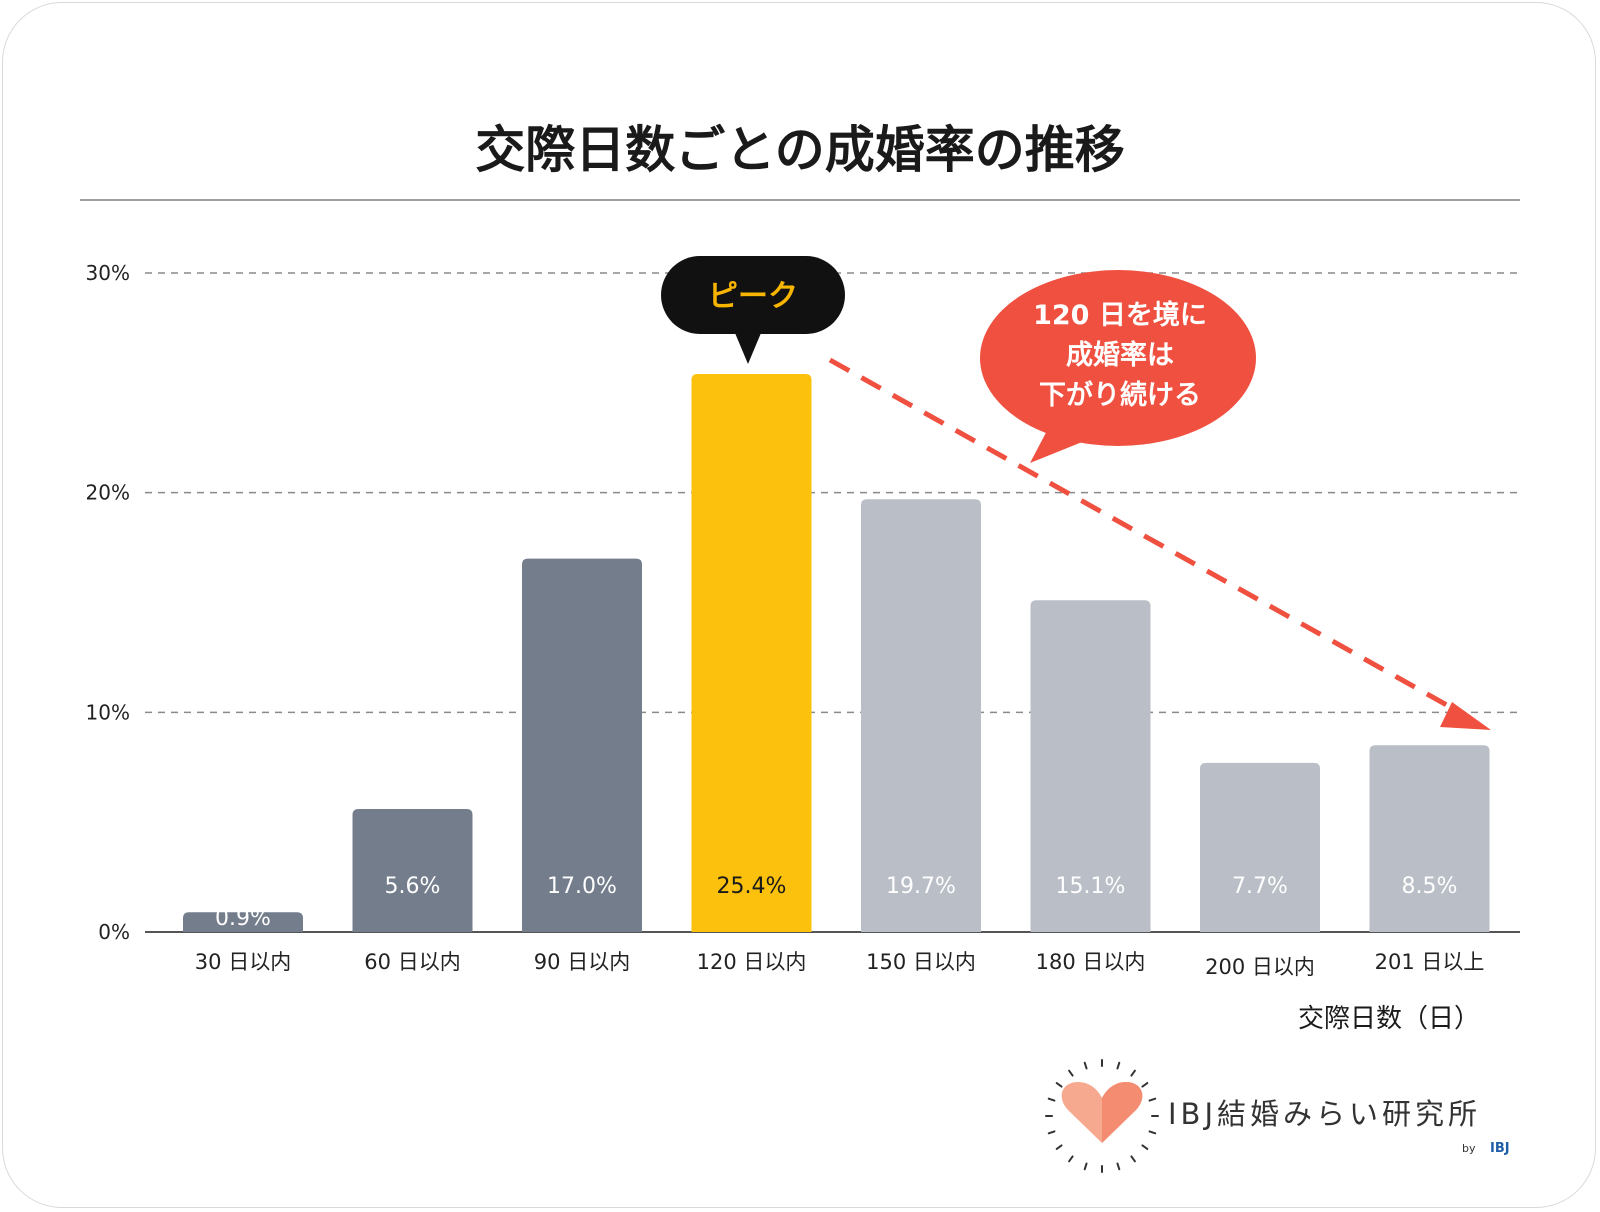 The height and width of the screenshot is (1212, 1600). I want to click on trend-arrow-line, so click(1150, 539).